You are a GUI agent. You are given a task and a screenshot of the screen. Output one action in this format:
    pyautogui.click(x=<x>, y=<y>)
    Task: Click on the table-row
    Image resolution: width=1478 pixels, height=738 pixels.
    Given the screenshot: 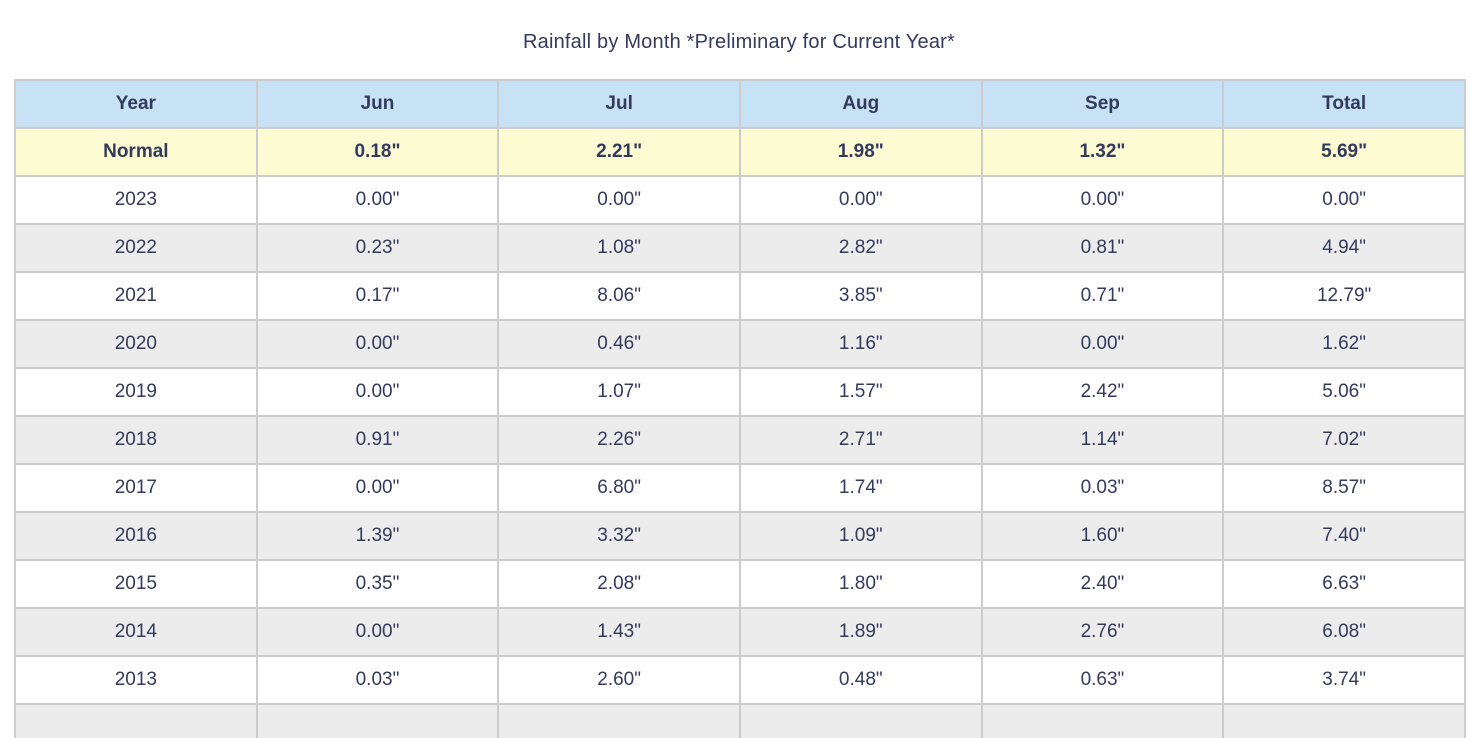 What is the action you would take?
    pyautogui.click(x=740, y=720)
    